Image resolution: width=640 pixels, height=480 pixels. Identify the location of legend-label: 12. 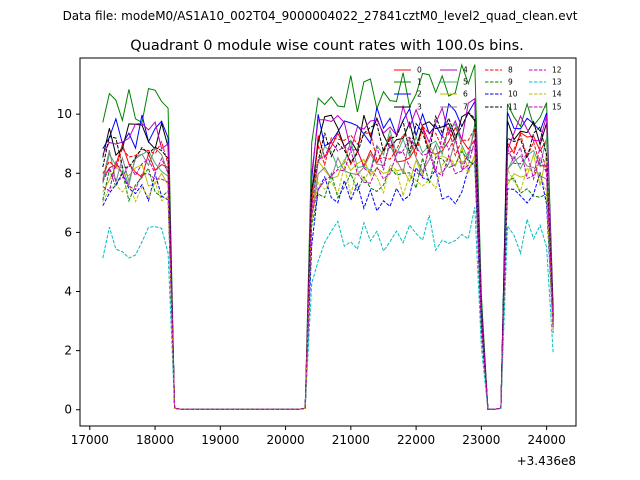
(557, 70).